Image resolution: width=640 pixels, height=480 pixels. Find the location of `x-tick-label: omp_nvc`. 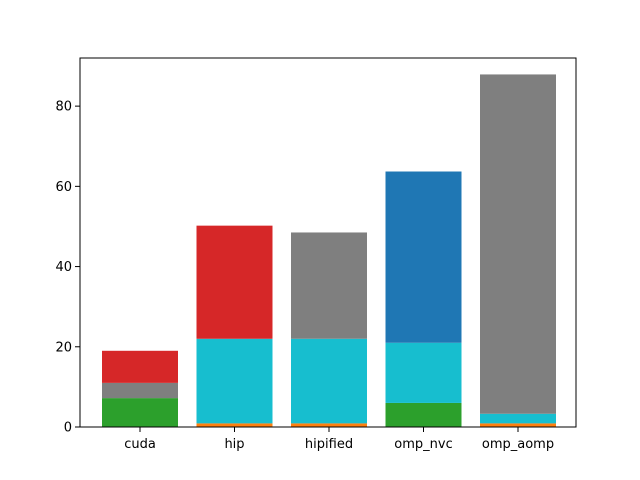

x-tick-label: omp_nvc is located at coordinates (423, 444).